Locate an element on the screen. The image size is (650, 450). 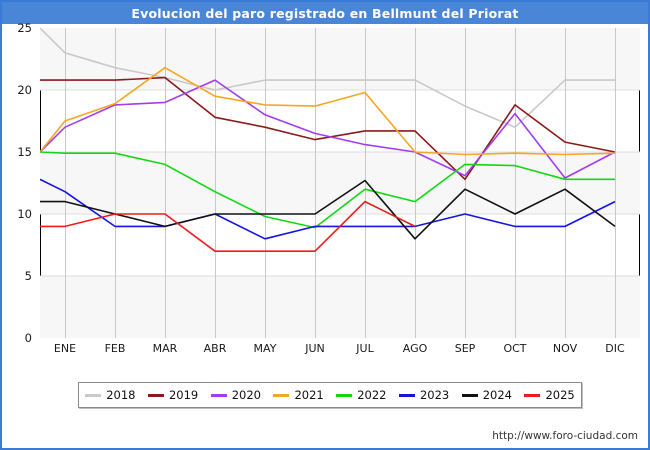
y-tick-label: 0 is located at coordinates (28, 338).